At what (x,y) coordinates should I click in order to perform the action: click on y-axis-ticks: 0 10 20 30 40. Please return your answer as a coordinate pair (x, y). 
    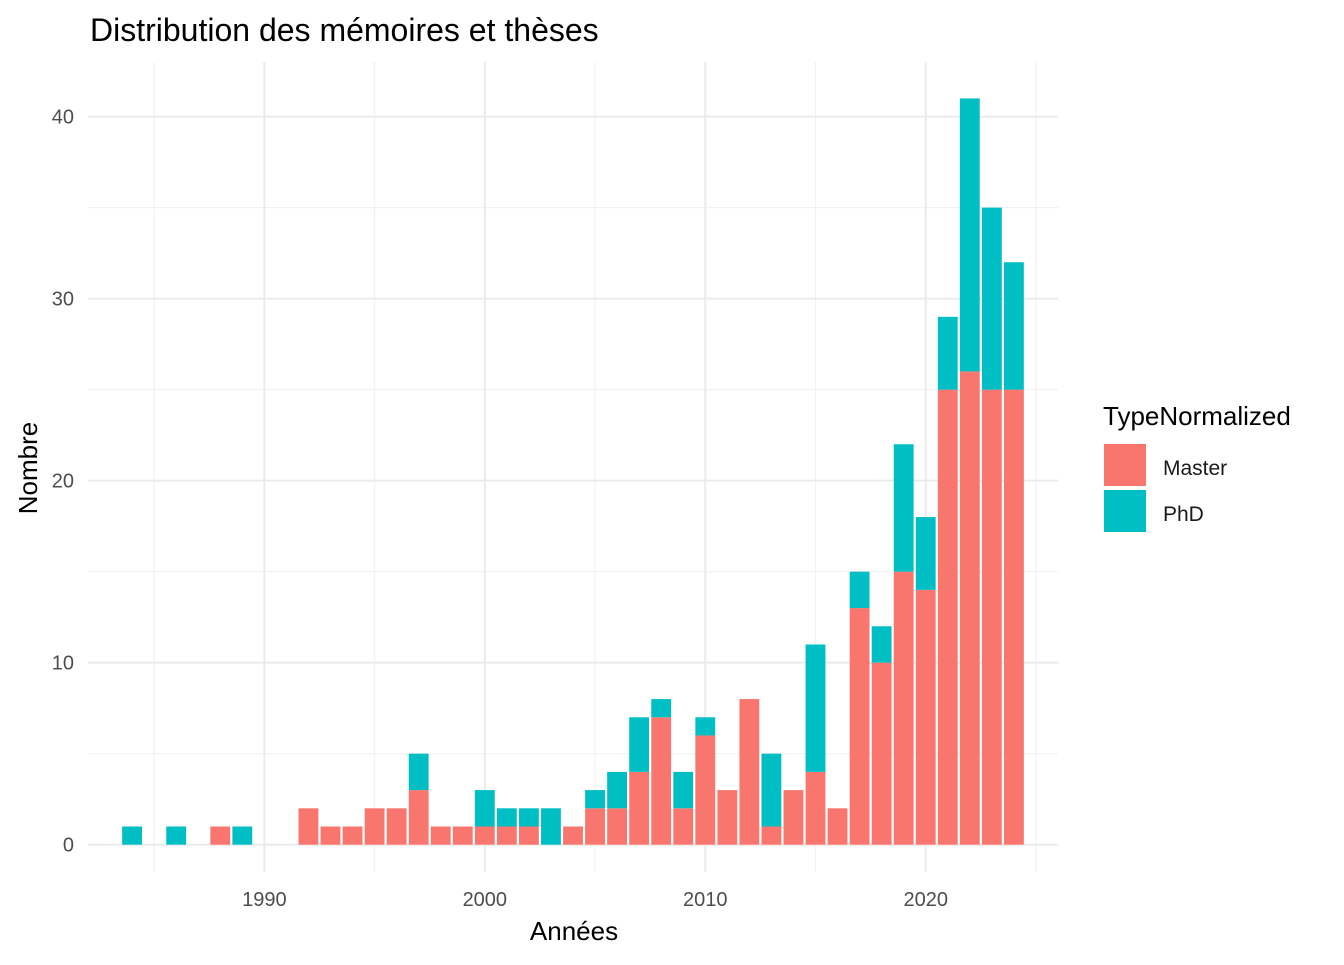
    Looking at the image, I should click on (63, 482).